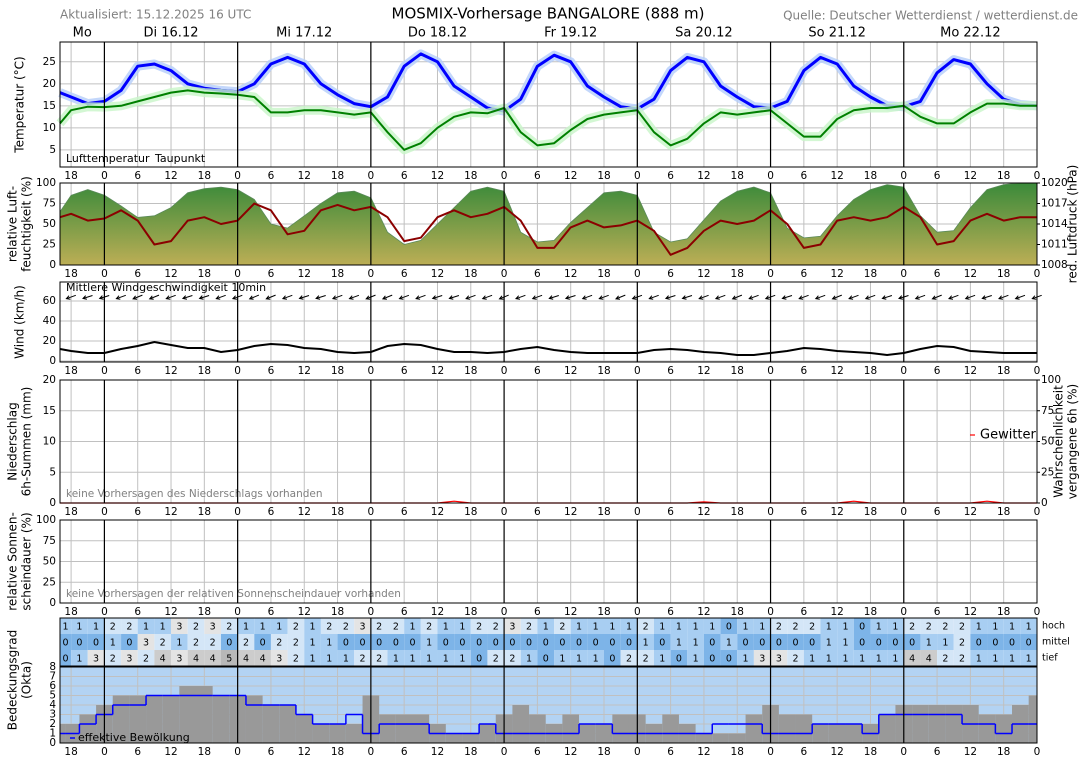  Describe the element at coordinates (1073, 224) in the screenshot. I see `y2-axis-label: red. Luftdruck (hPa)` at that location.